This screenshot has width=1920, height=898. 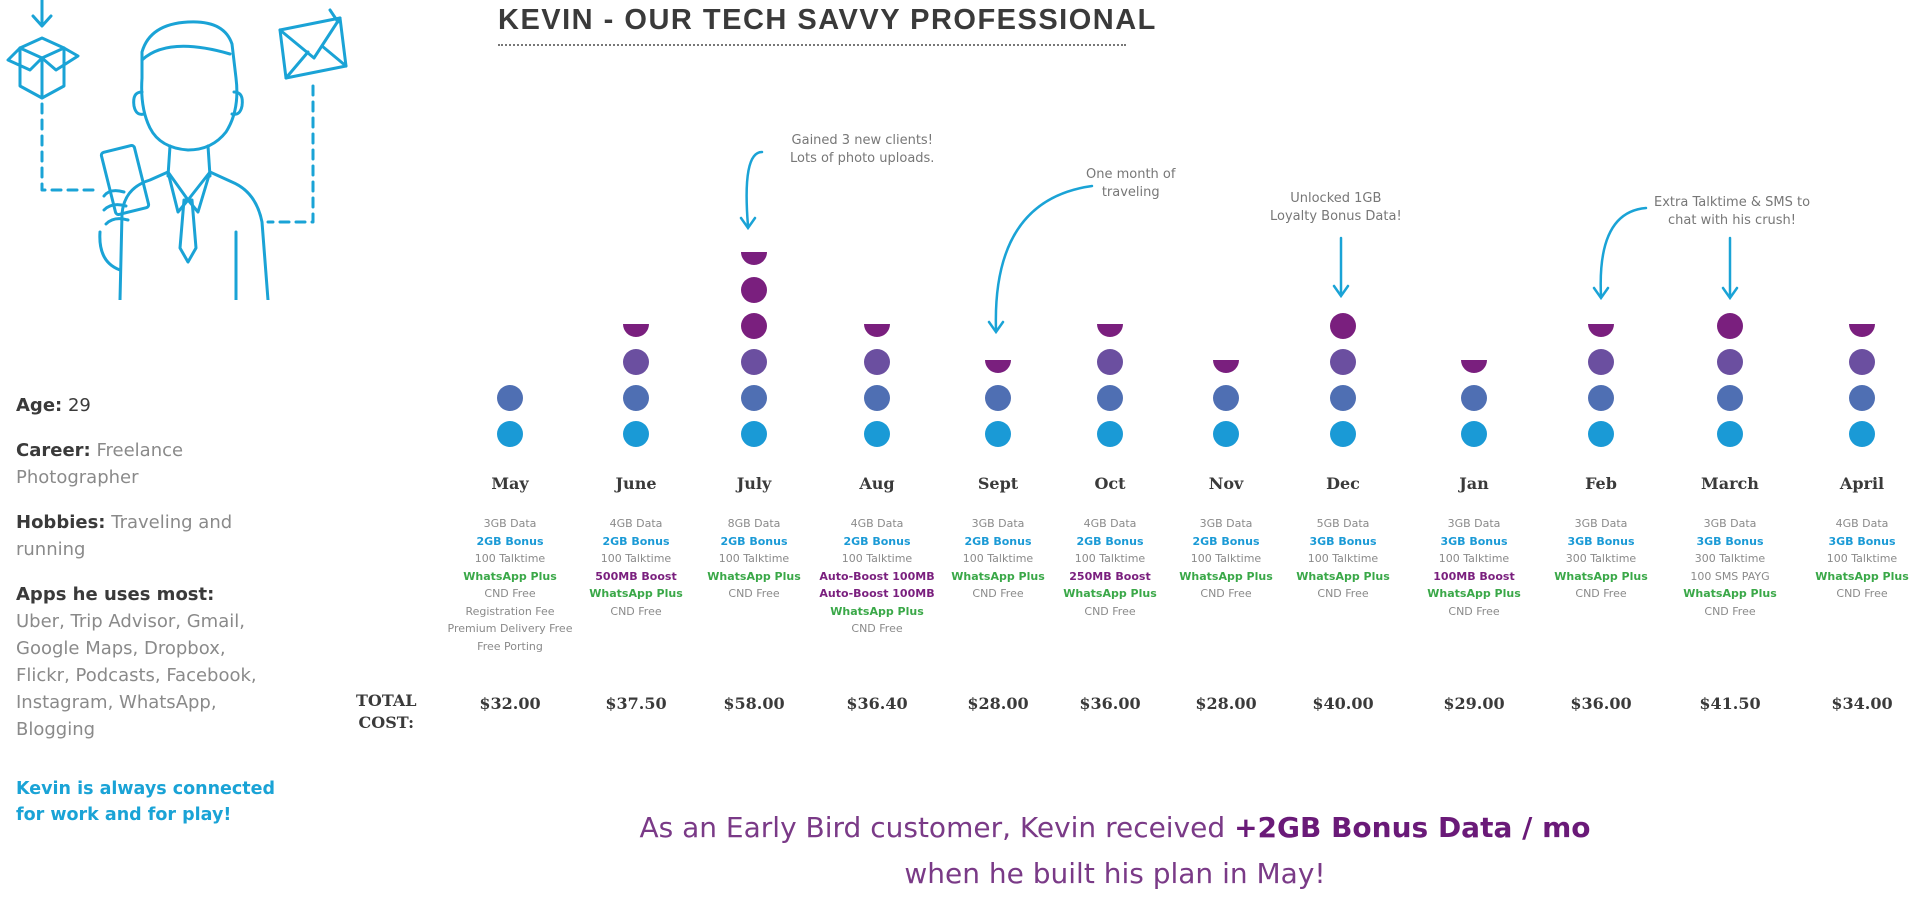 What do you see at coordinates (998, 403) in the screenshot?
I see `dots-sept` at bounding box center [998, 403].